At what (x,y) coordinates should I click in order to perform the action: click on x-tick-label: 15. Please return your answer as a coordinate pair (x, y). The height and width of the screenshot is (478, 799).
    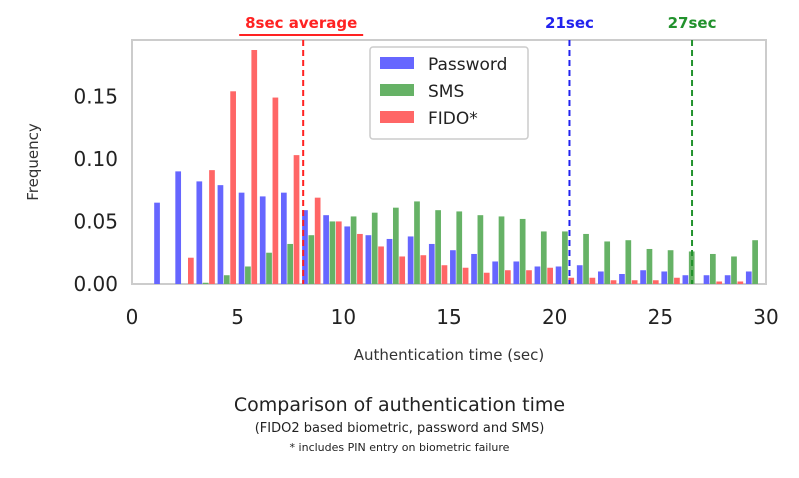
    Looking at the image, I should click on (448, 317).